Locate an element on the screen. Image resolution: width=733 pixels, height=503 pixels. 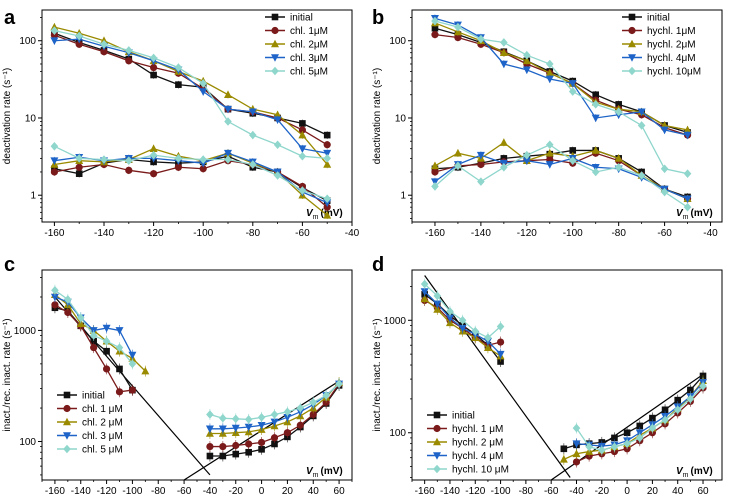
x-tick-label: 40 is located at coordinates (314, 491).